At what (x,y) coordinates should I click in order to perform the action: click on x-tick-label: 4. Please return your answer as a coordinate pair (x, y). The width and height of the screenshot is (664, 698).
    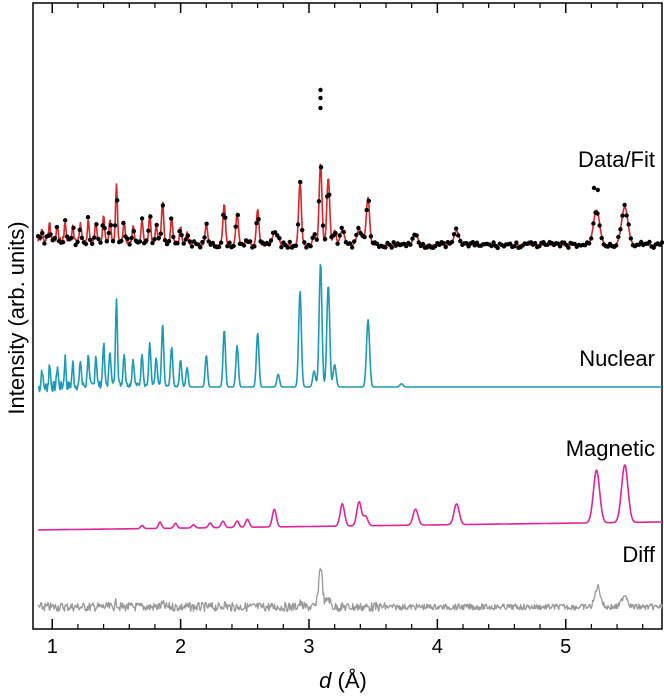
    Looking at the image, I should click on (437, 647).